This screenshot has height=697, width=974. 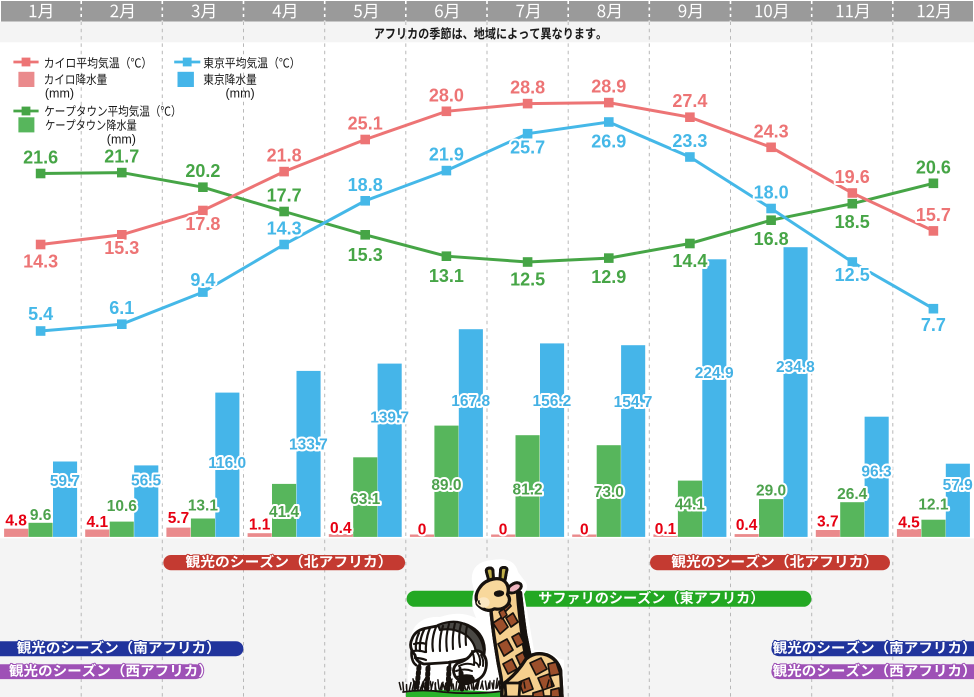 I want to click on svg-text: 10.6, so click(x=122, y=506).